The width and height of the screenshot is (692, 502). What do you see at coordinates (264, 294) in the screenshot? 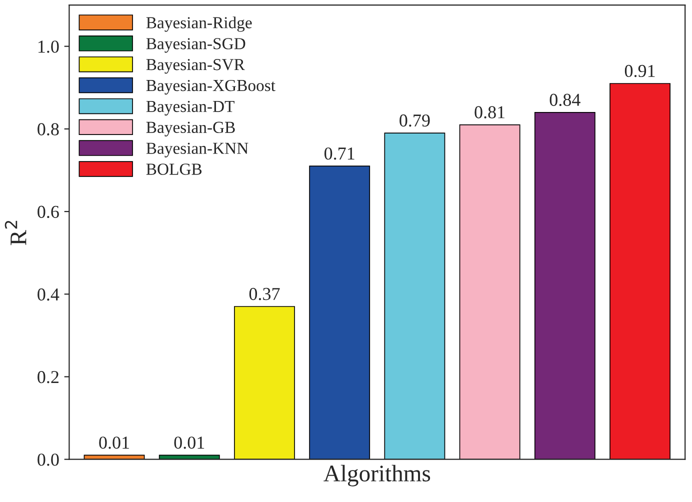
I see `data-label: 0.37` at bounding box center [264, 294].